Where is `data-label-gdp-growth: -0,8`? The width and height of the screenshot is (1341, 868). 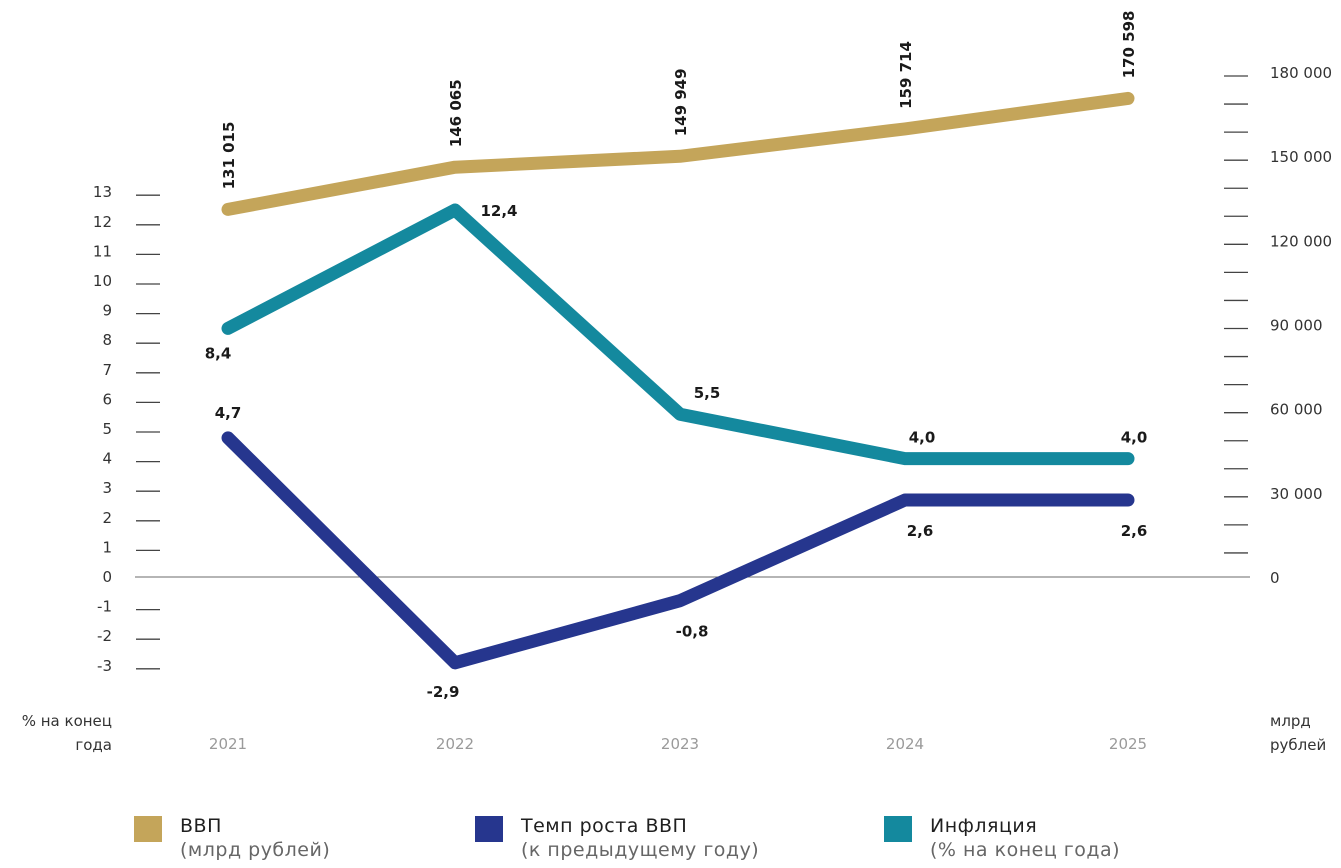
data-label-gdp-growth: -0,8 is located at coordinates (692, 632).